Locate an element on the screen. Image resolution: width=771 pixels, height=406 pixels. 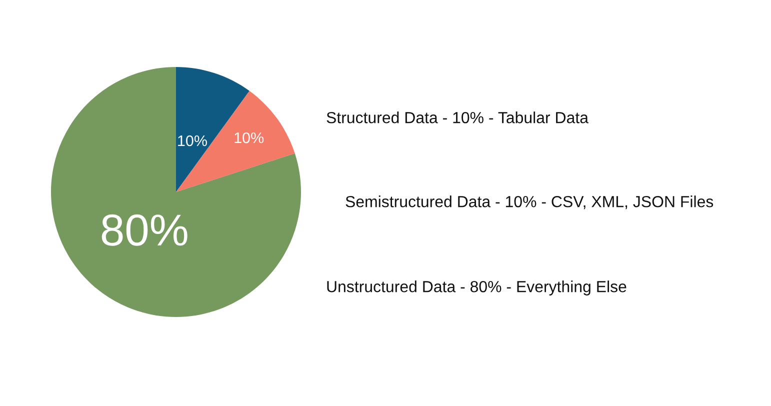
pie-slice is located at coordinates (235, 141).